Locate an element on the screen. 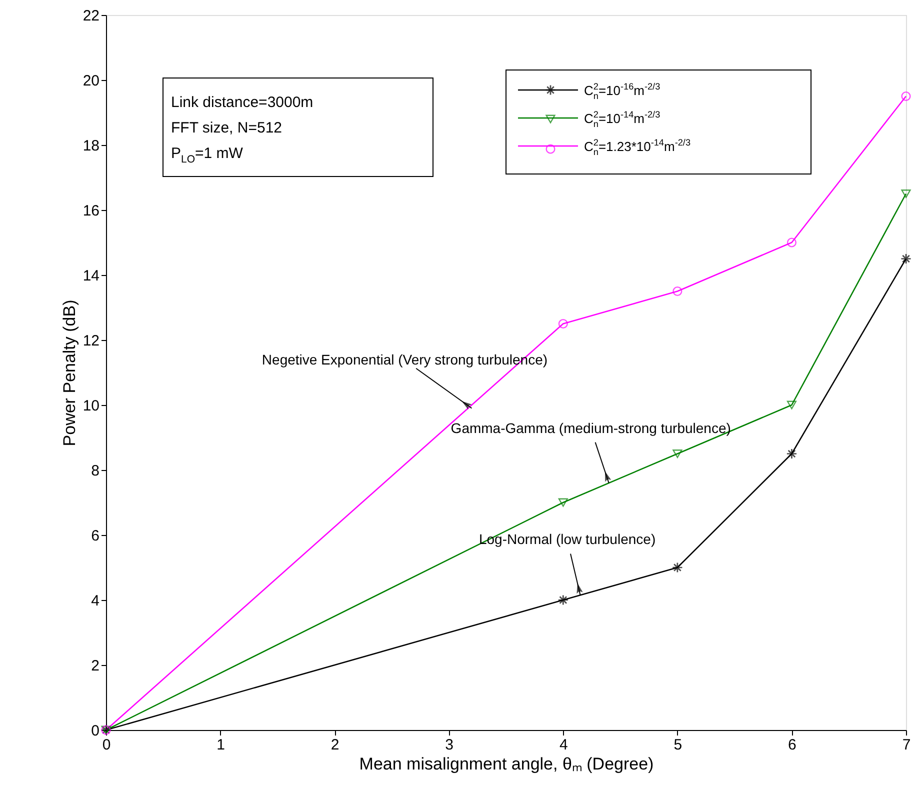 This screenshot has width=917, height=807. y-tick-label: 4 is located at coordinates (95, 601).